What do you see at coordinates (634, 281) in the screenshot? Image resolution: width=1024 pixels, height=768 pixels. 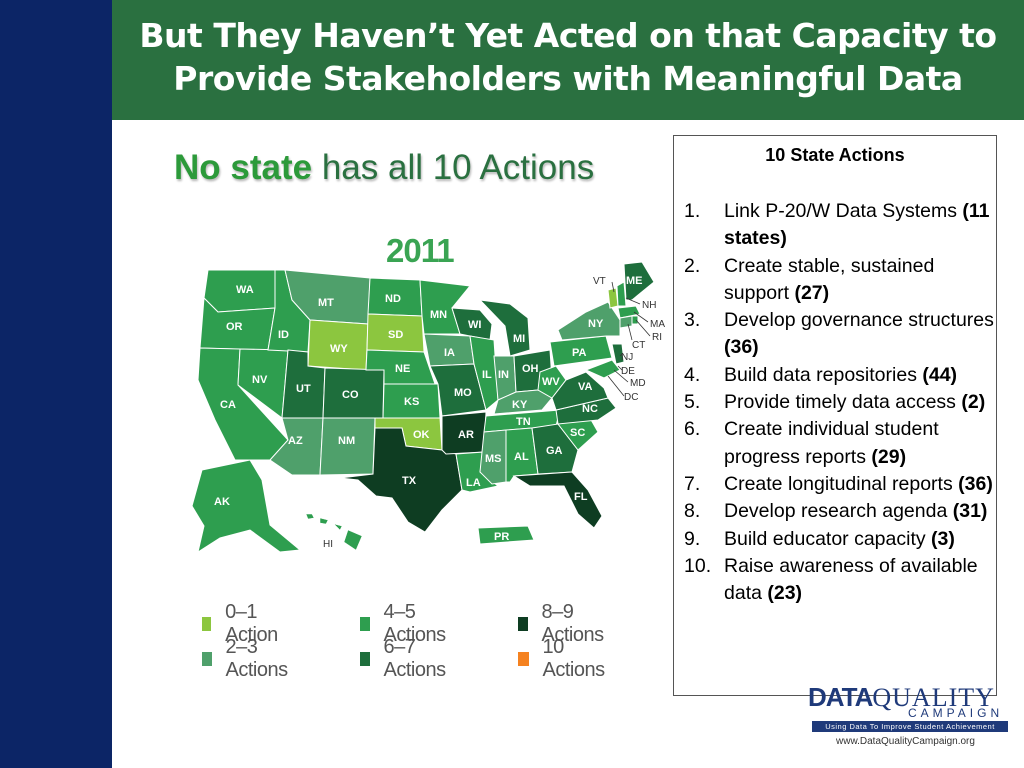 I see `label-me: ME` at bounding box center [634, 281].